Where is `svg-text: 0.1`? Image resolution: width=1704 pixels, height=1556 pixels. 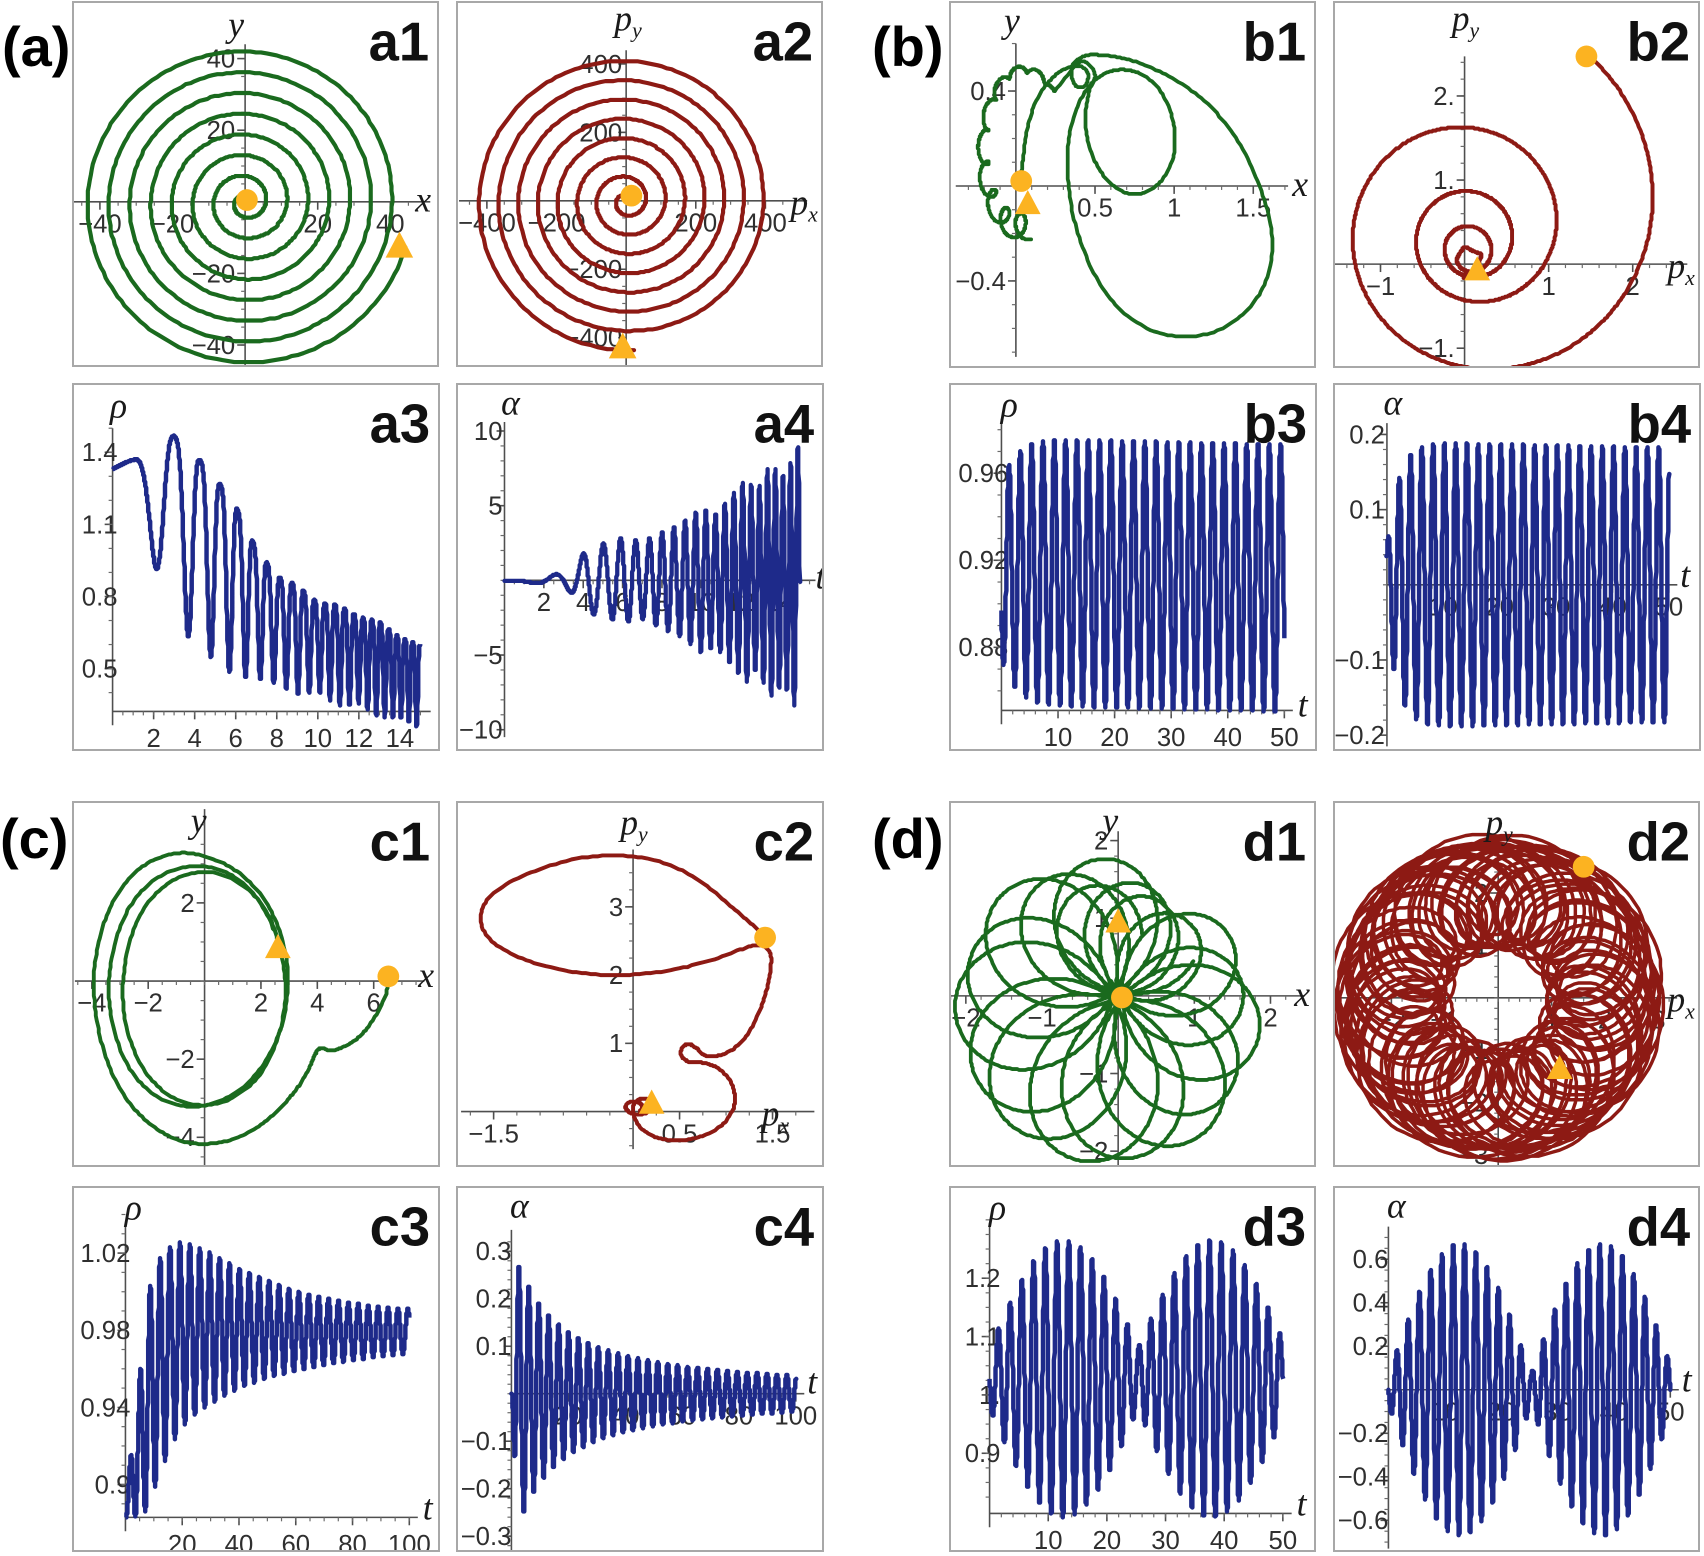
svg-text: 0.1 is located at coordinates (1367, 511).